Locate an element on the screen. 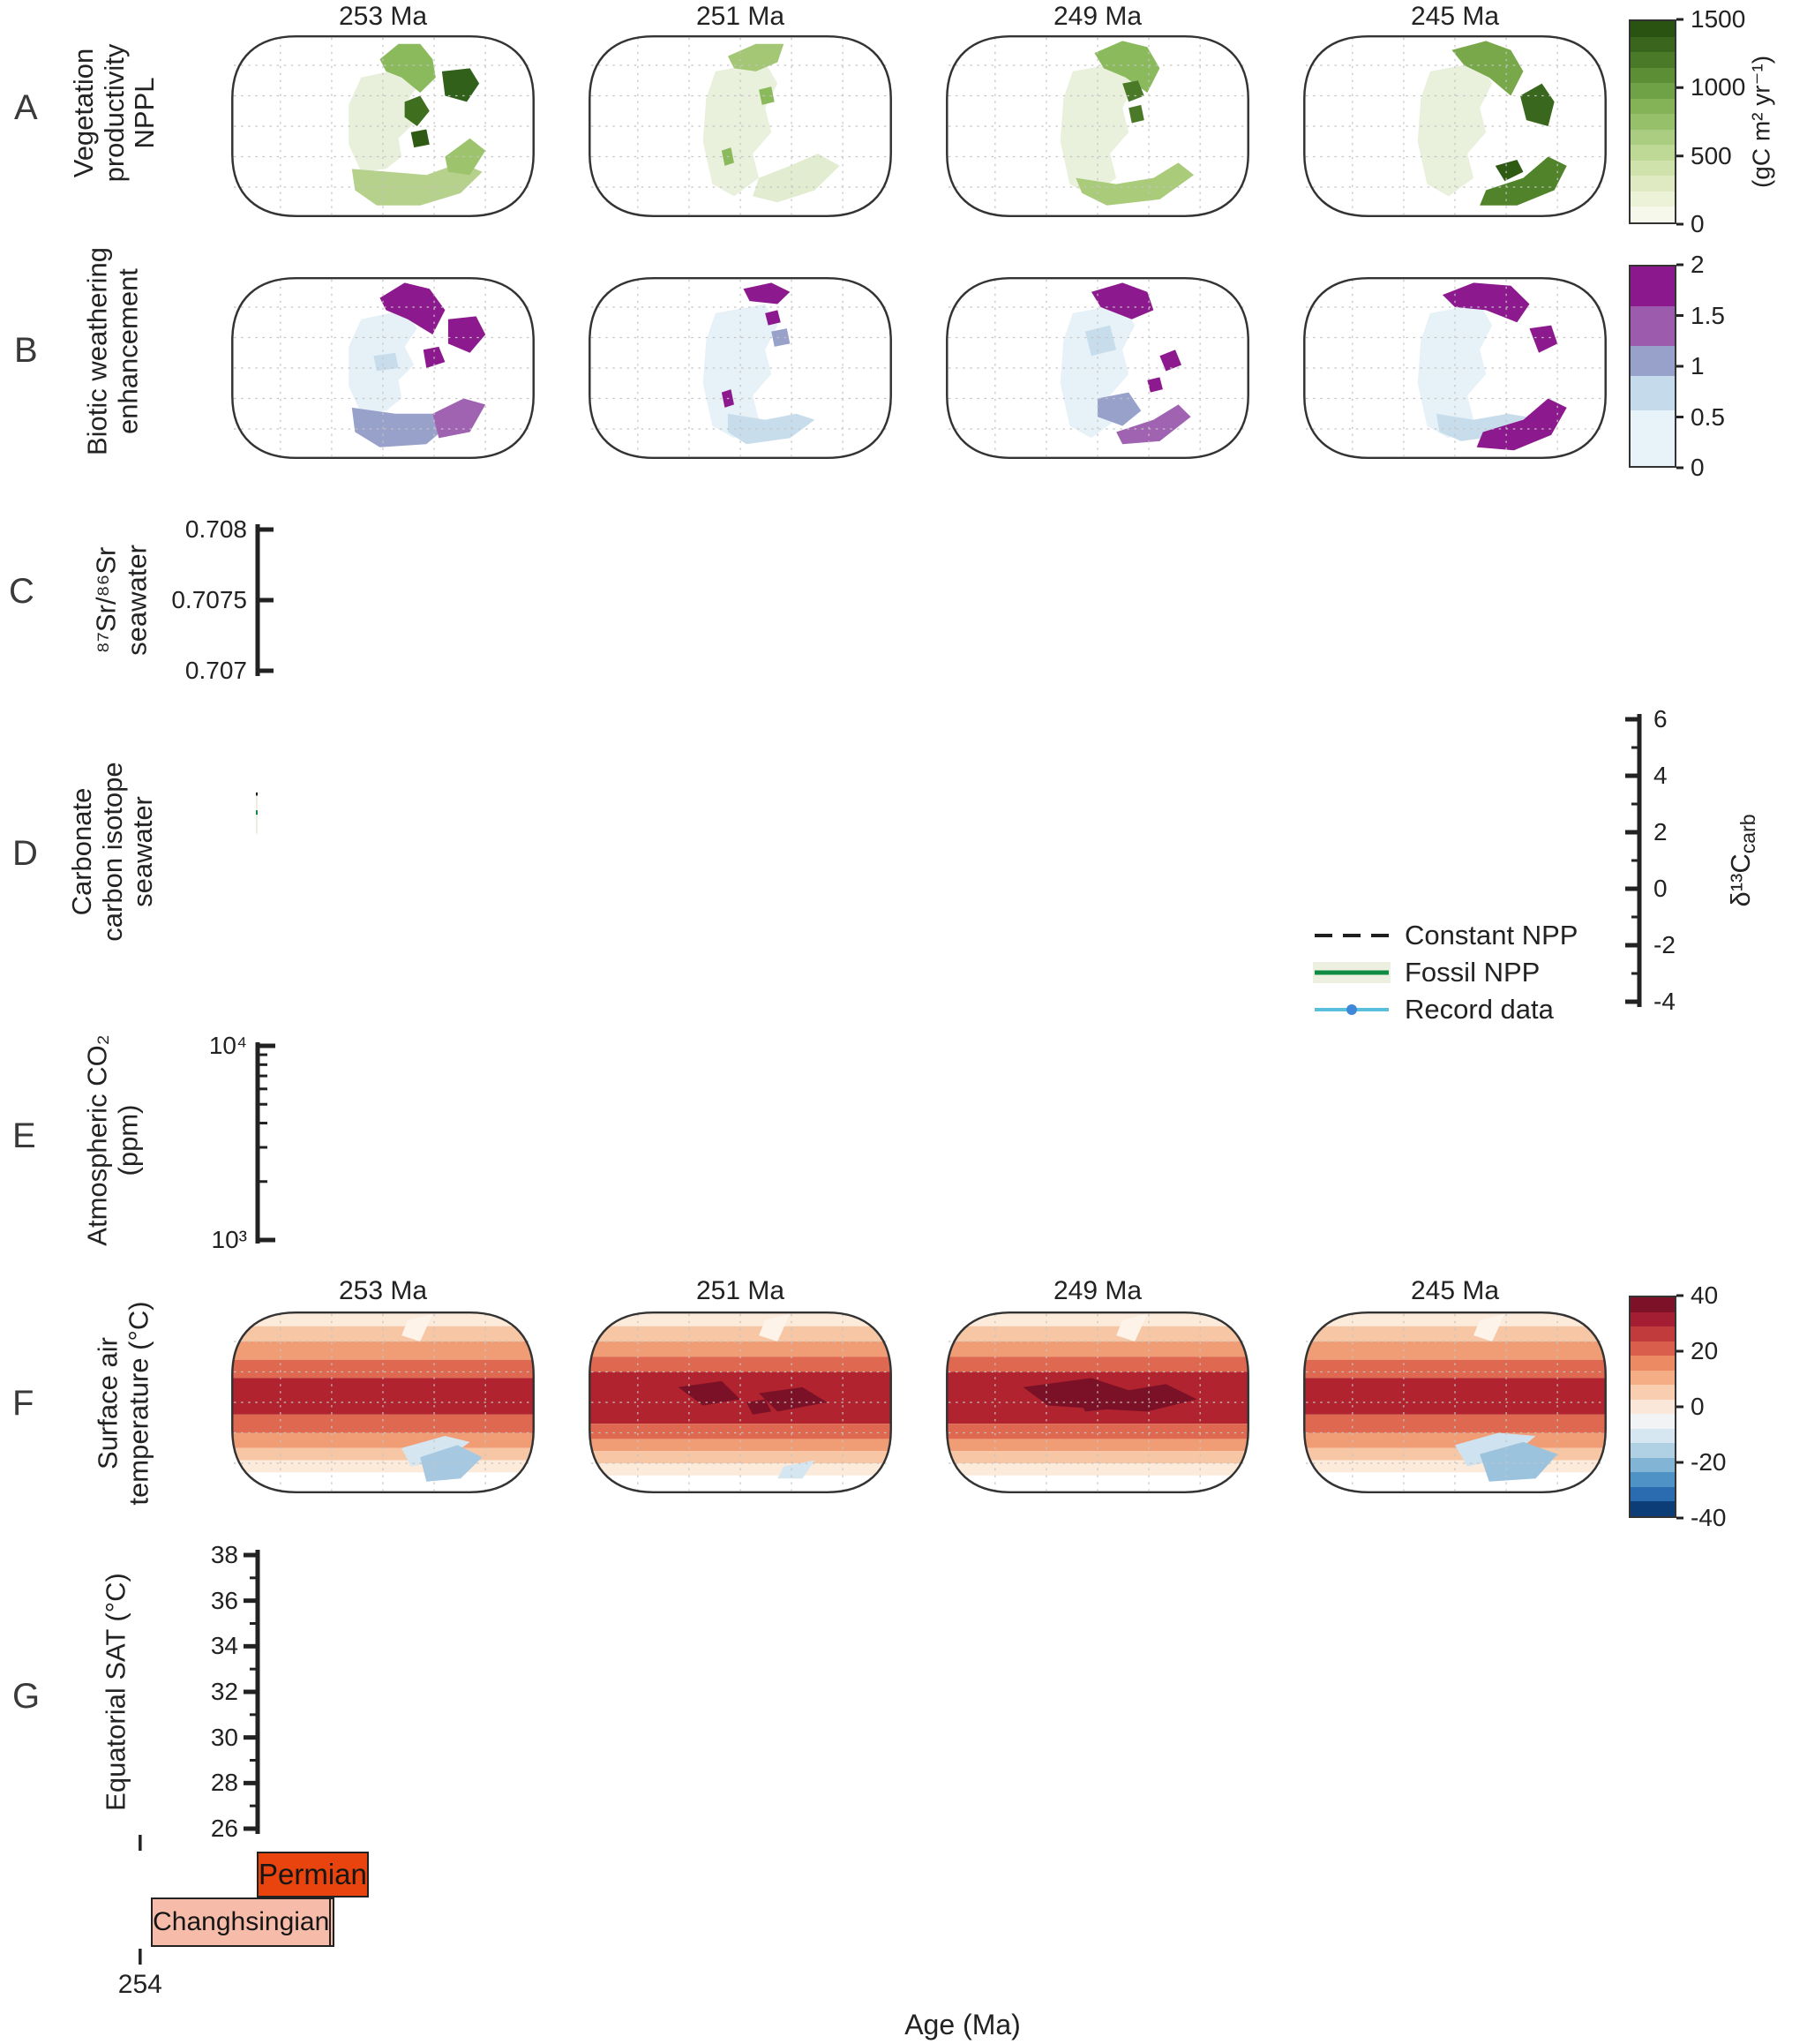 The image size is (1807, 2044). timescale-label: Permian is located at coordinates (313, 1874).